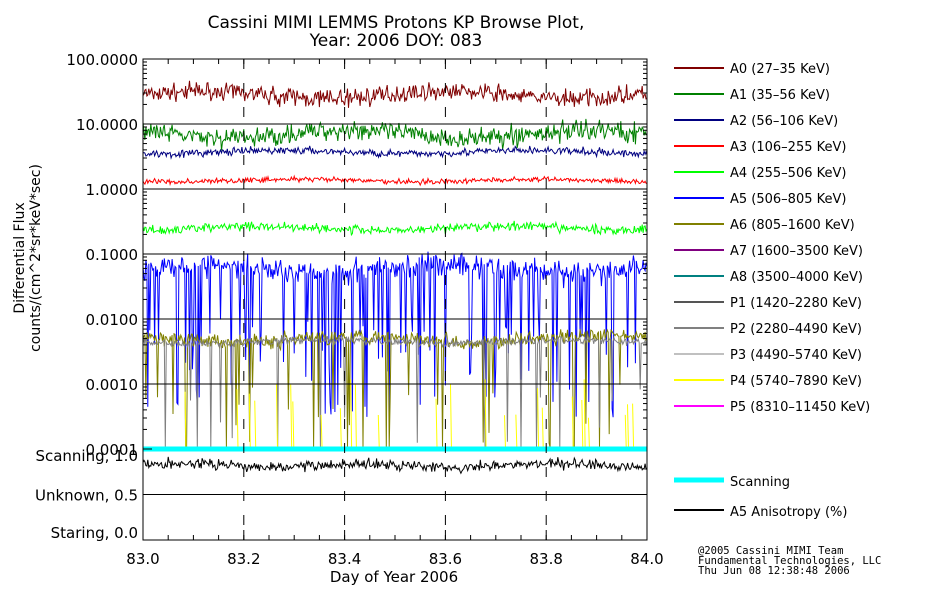  What do you see at coordinates (796, 381) in the screenshot?
I see `legend-entry: P4 (5740–7890 KeV)` at bounding box center [796, 381].